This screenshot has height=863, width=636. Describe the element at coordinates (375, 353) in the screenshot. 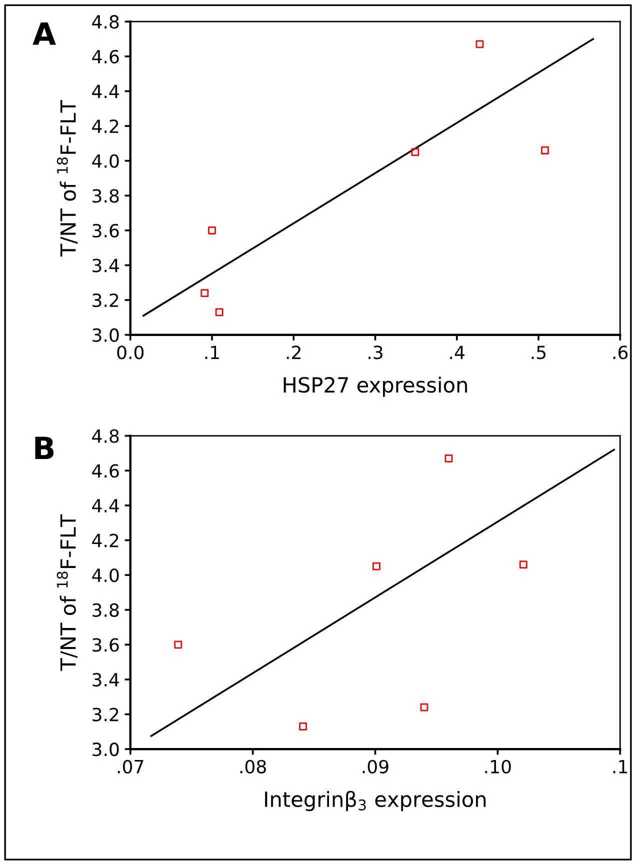

I see `x-tick-label: .3` at that location.